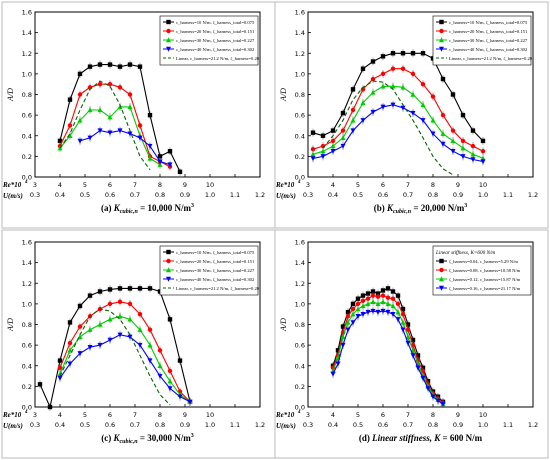 The width and height of the screenshot is (550, 460). What do you see at coordinates (170, 208) in the screenshot?
I see `caption-value: 10,000 N/m` at bounding box center [170, 208].